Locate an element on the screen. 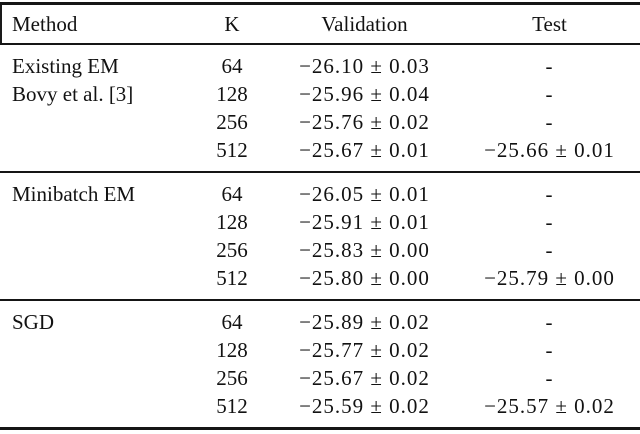  method-cell: SGD is located at coordinates (33, 321).